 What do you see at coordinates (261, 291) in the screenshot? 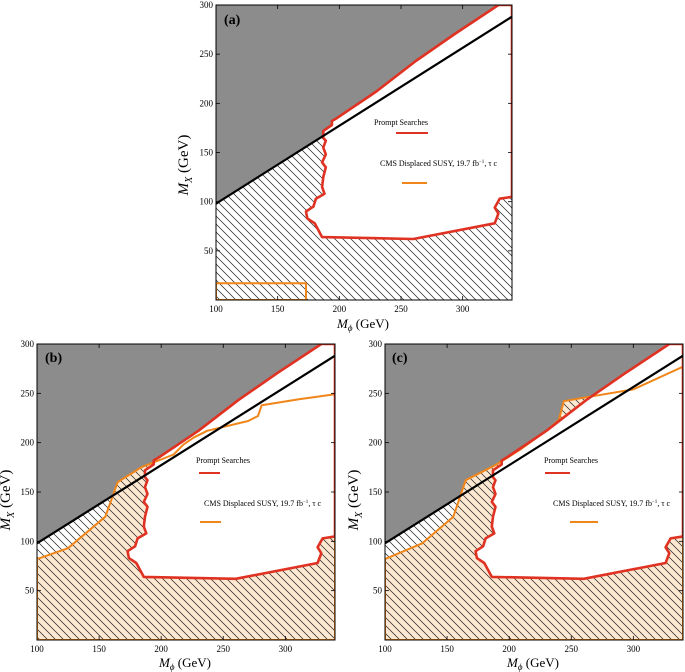
I see `displaced-contour` at bounding box center [261, 291].